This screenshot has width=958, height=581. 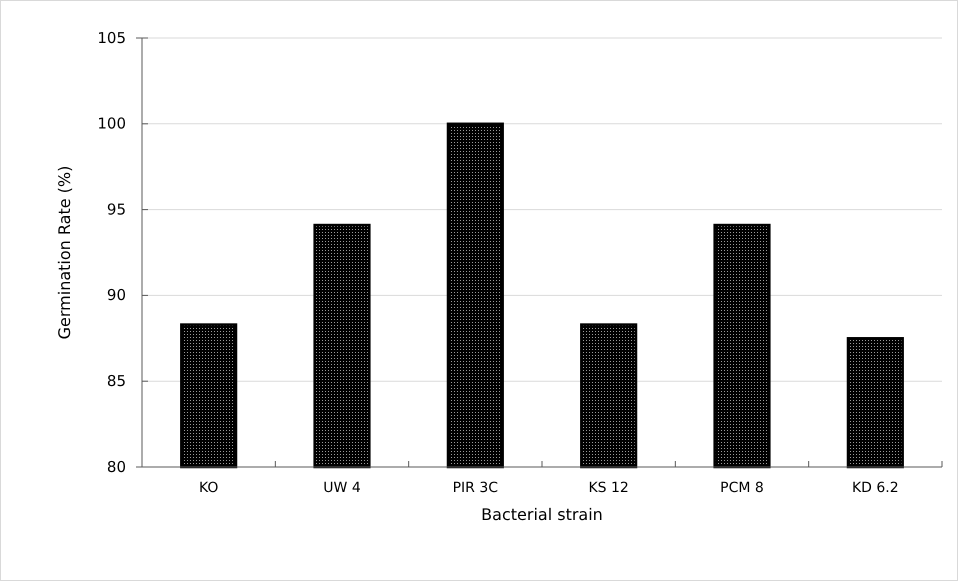 I want to click on x-tick-label: KO, so click(x=208, y=488).